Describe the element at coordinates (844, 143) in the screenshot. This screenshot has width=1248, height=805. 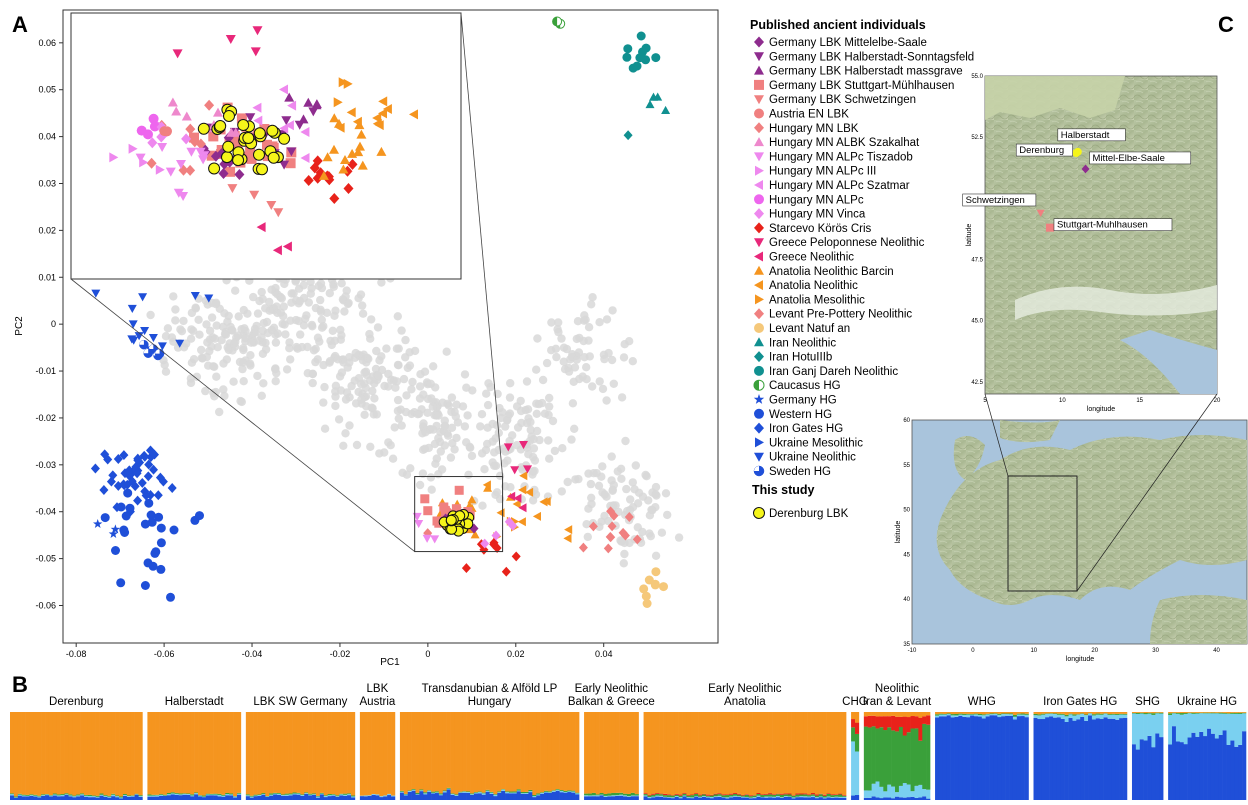
I see `legend-label: Hungary MN ALBK Szakalhat` at that location.